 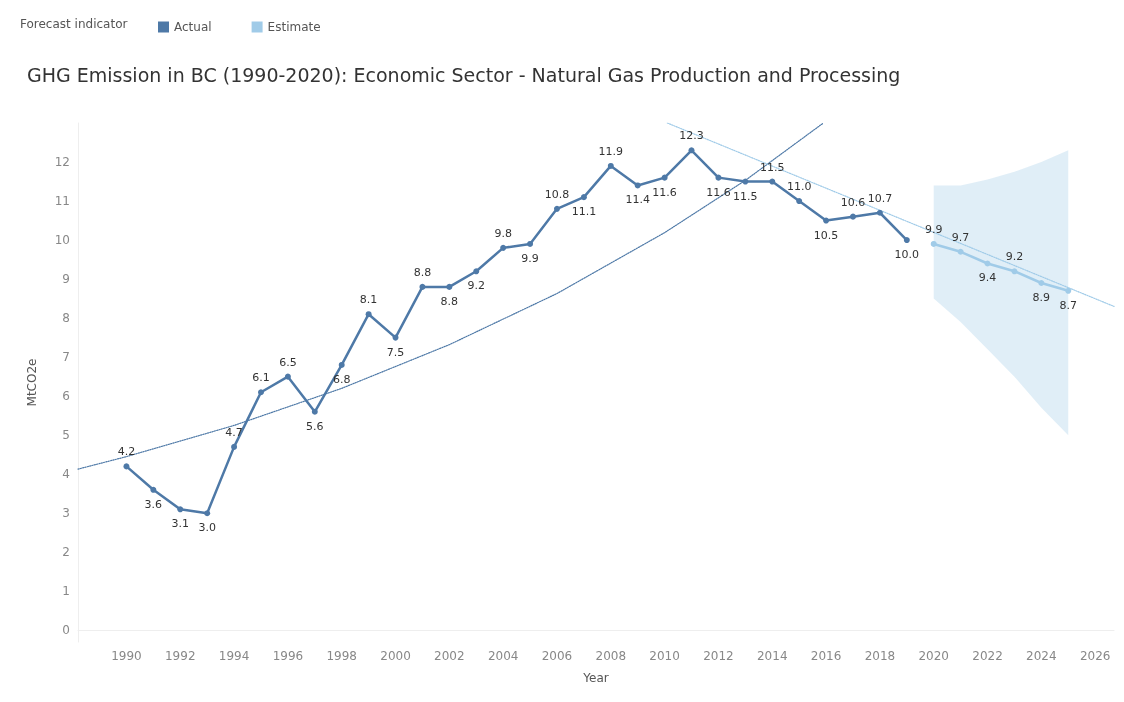 I want to click on data-label: 10.5, so click(x=826, y=235).